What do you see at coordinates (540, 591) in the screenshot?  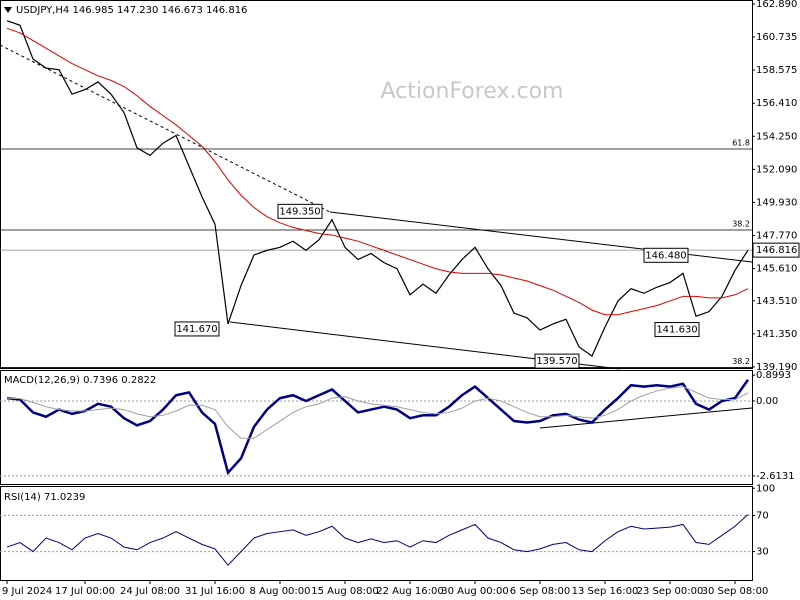 I see `x-tick-label: 6 Sep 08:00` at bounding box center [540, 591].